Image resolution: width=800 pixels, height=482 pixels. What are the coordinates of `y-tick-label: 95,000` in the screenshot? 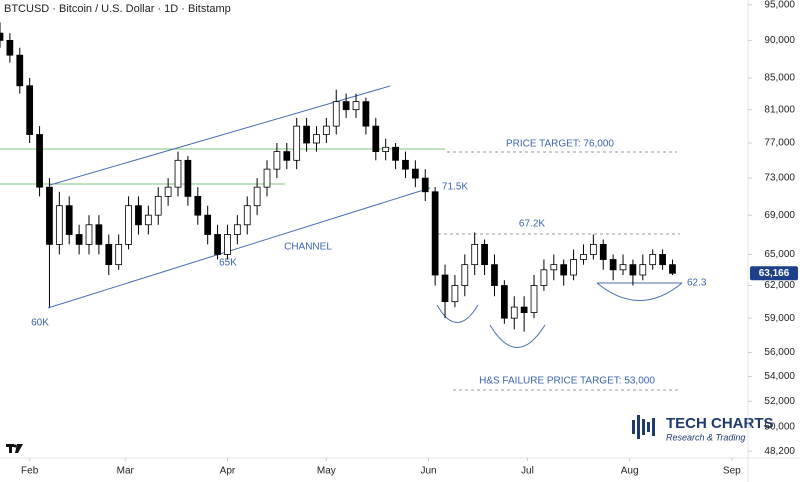 It's located at (779, 5).